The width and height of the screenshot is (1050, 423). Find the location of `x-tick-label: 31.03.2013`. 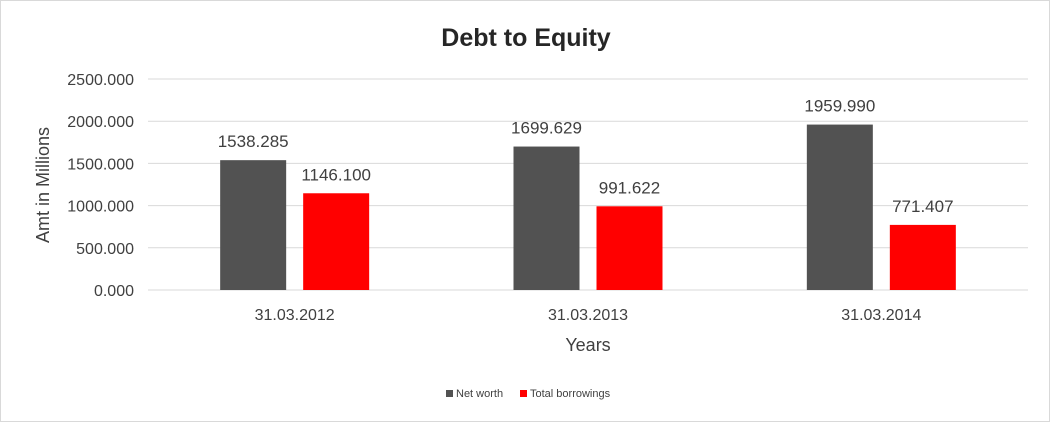

x-tick-label: 31.03.2013 is located at coordinates (588, 315).